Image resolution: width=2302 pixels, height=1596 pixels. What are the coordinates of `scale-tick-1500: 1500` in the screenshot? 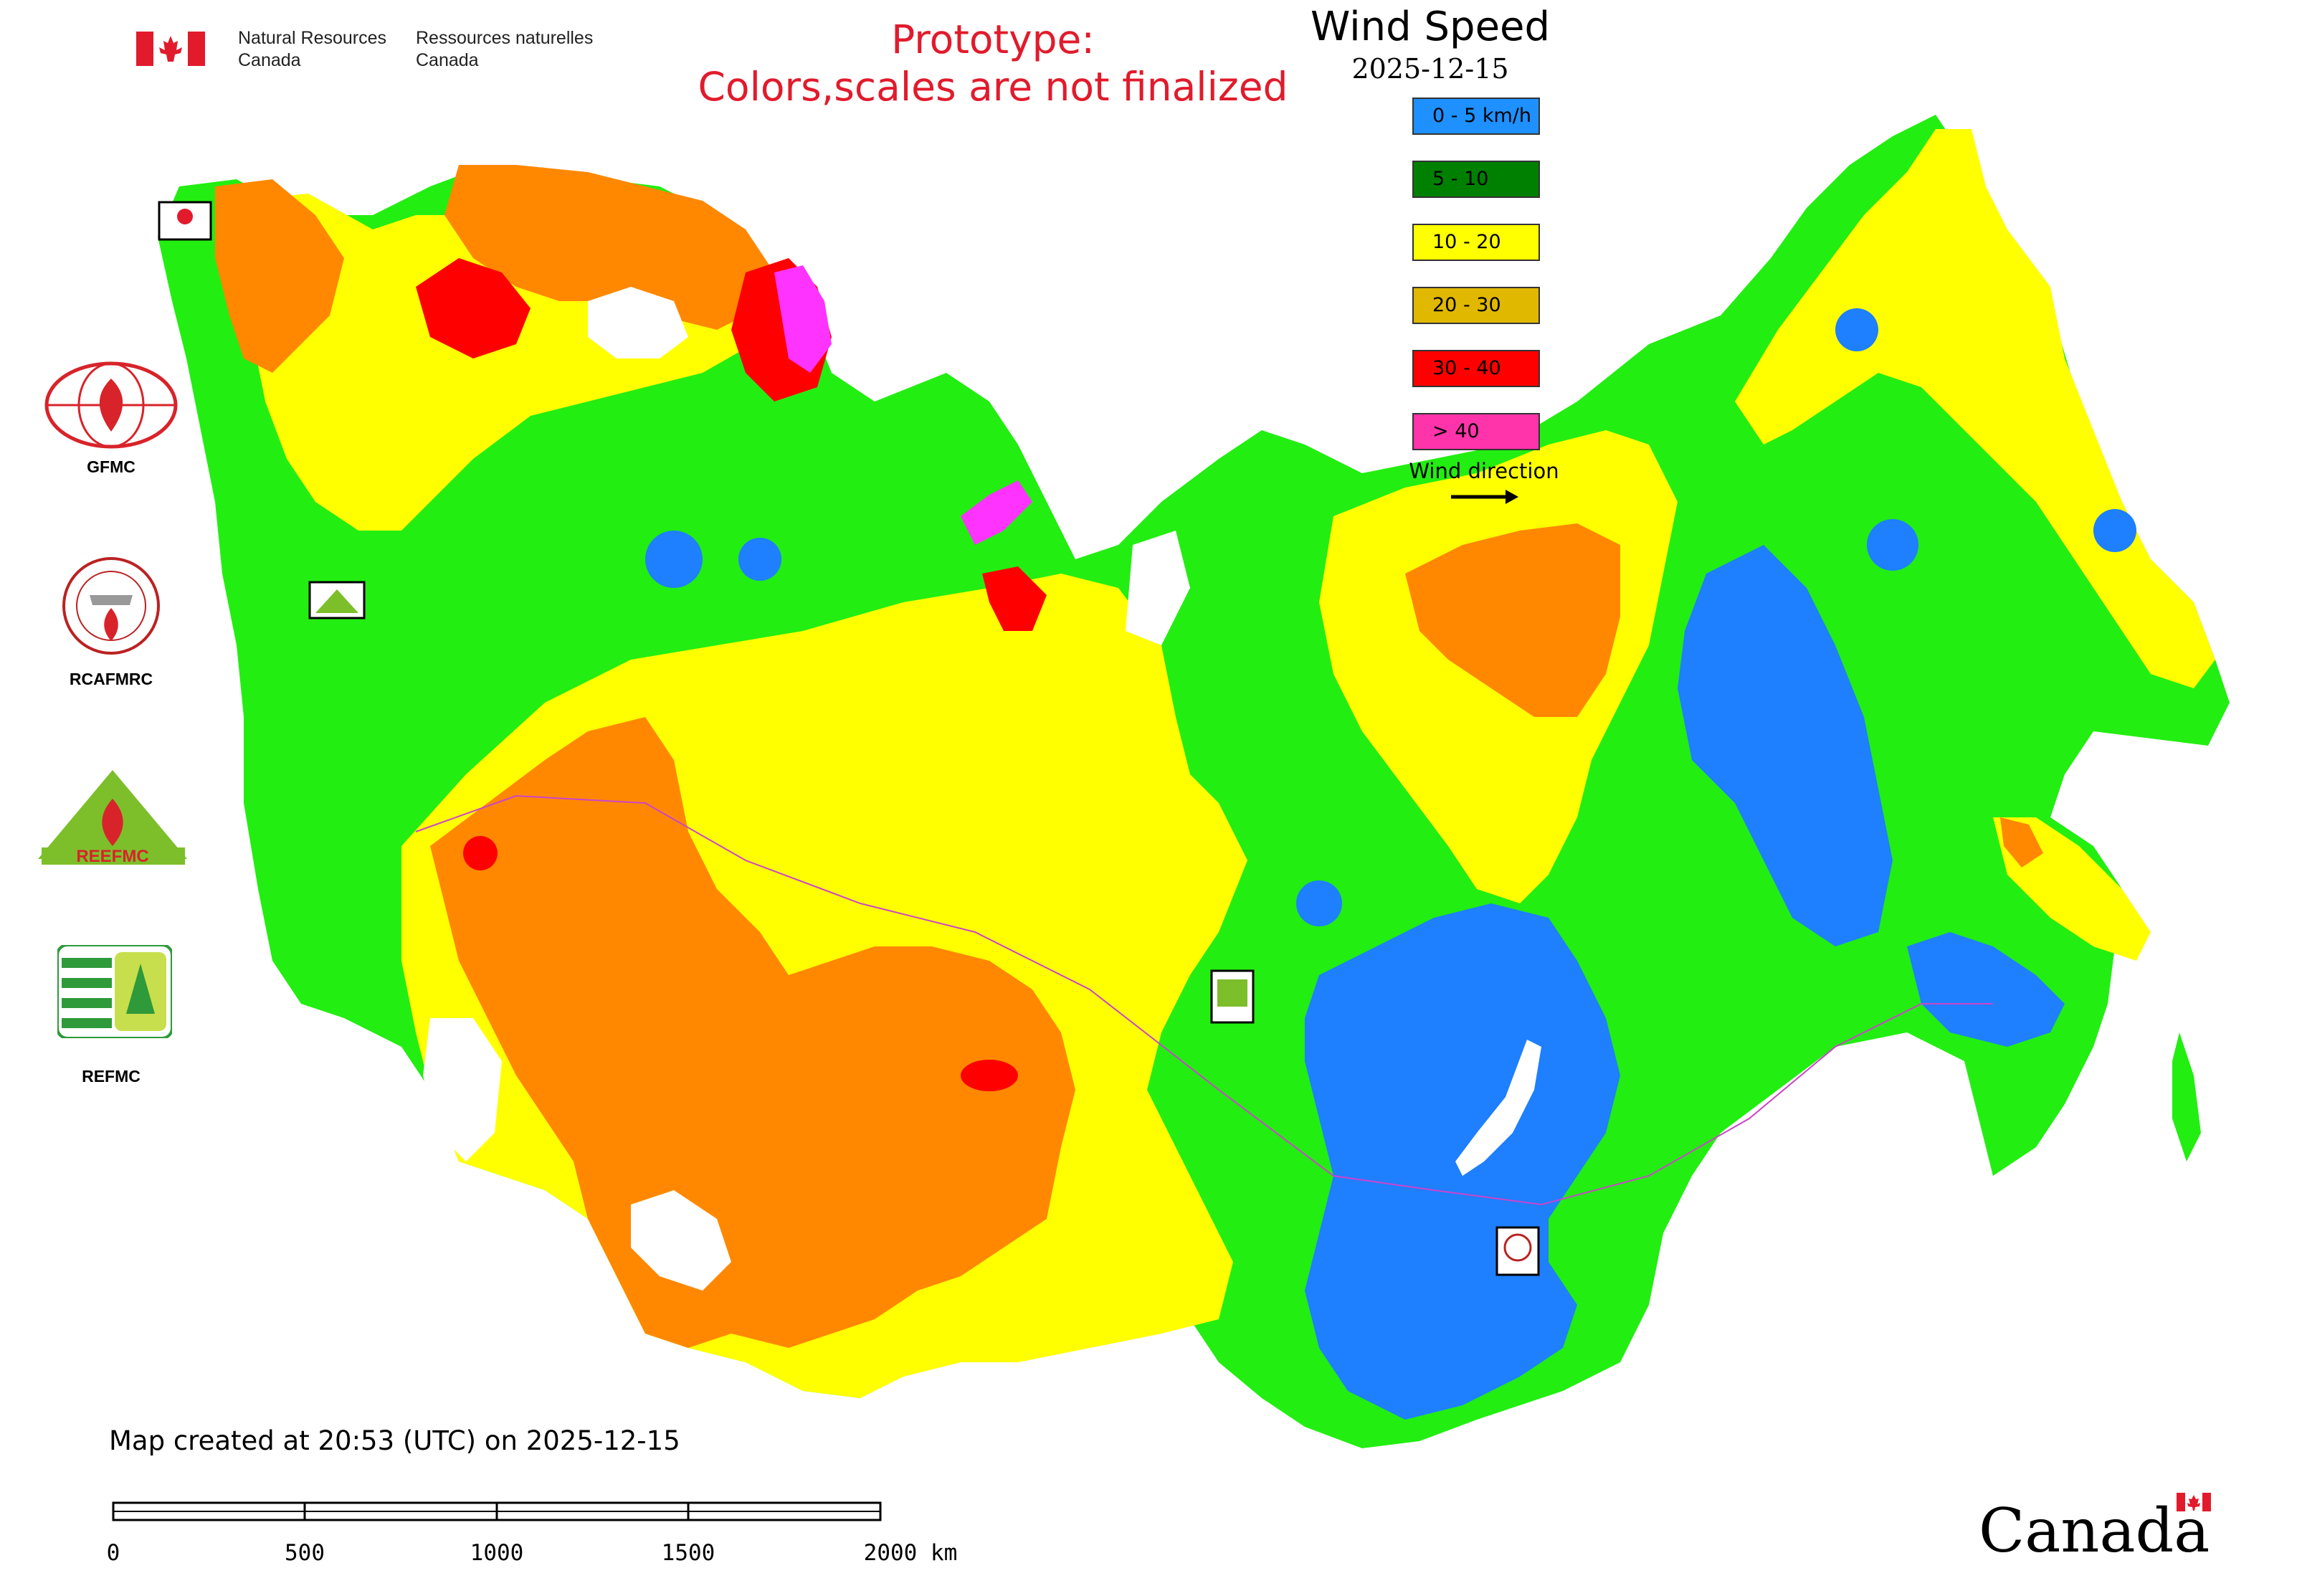 It's located at (689, 1553).